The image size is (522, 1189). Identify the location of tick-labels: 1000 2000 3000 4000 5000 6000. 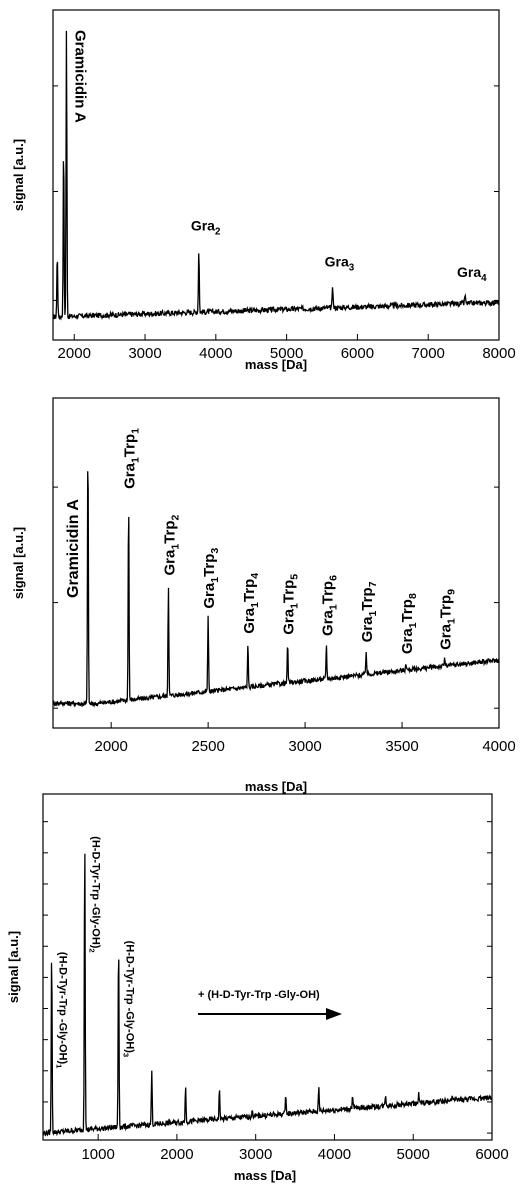
(294, 1154).